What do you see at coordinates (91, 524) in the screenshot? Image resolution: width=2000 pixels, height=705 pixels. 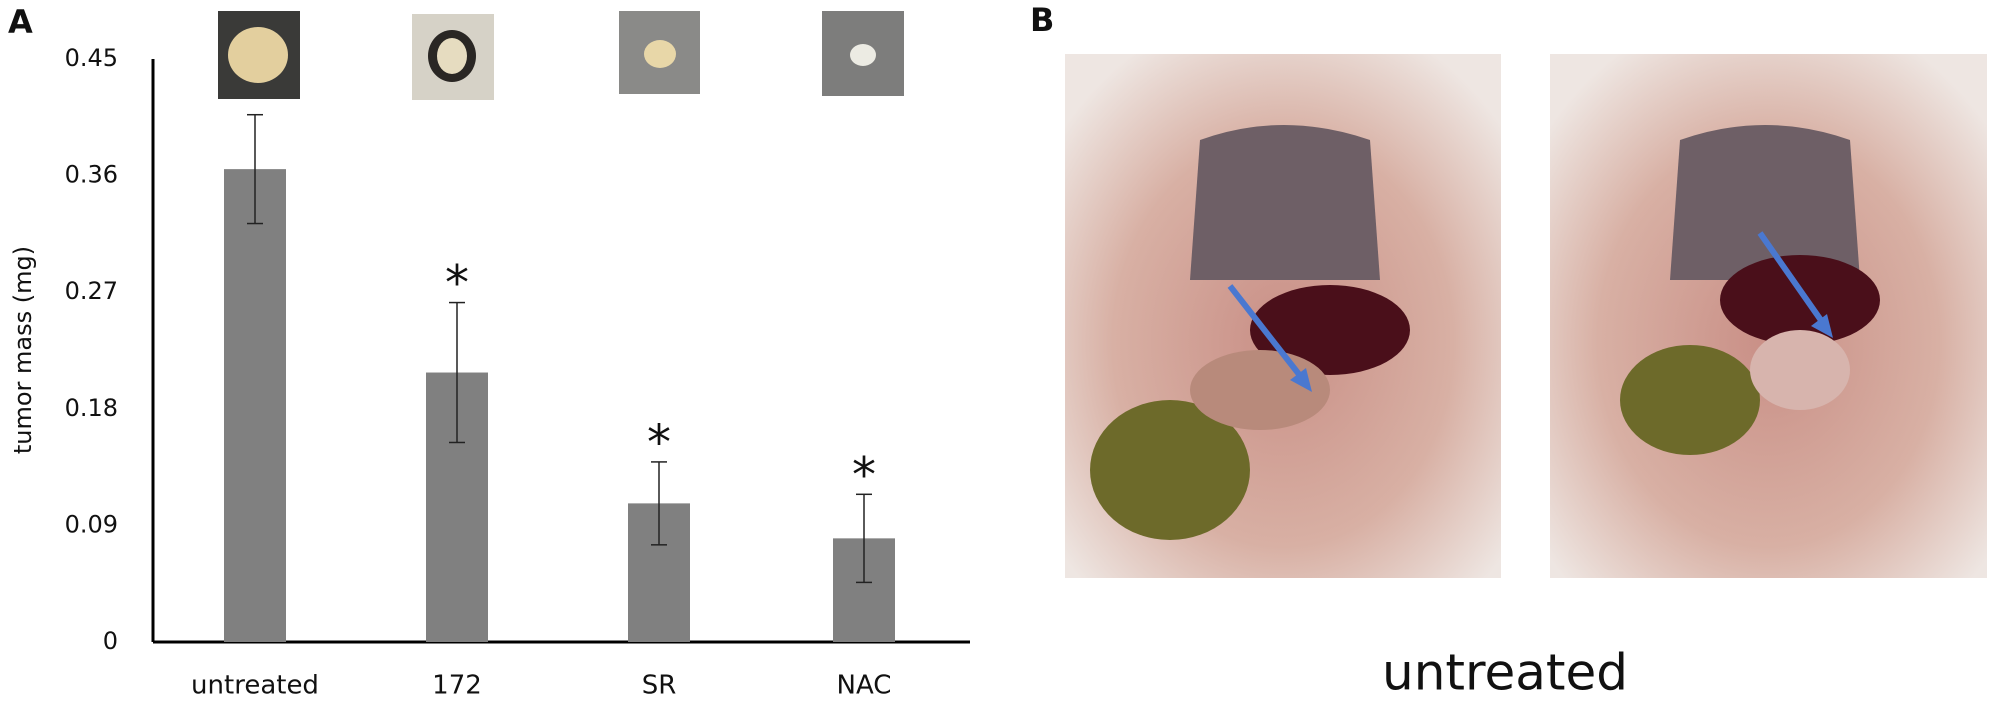 I see `y-tick-label: 0.09` at bounding box center [91, 524].